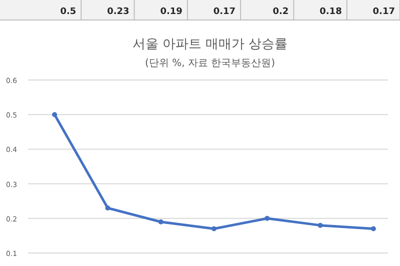 The height and width of the screenshot is (266, 400). What do you see at coordinates (210, 44) in the screenshot?
I see `chart-title: 서울 아파트 매매가 상승률` at bounding box center [210, 44].